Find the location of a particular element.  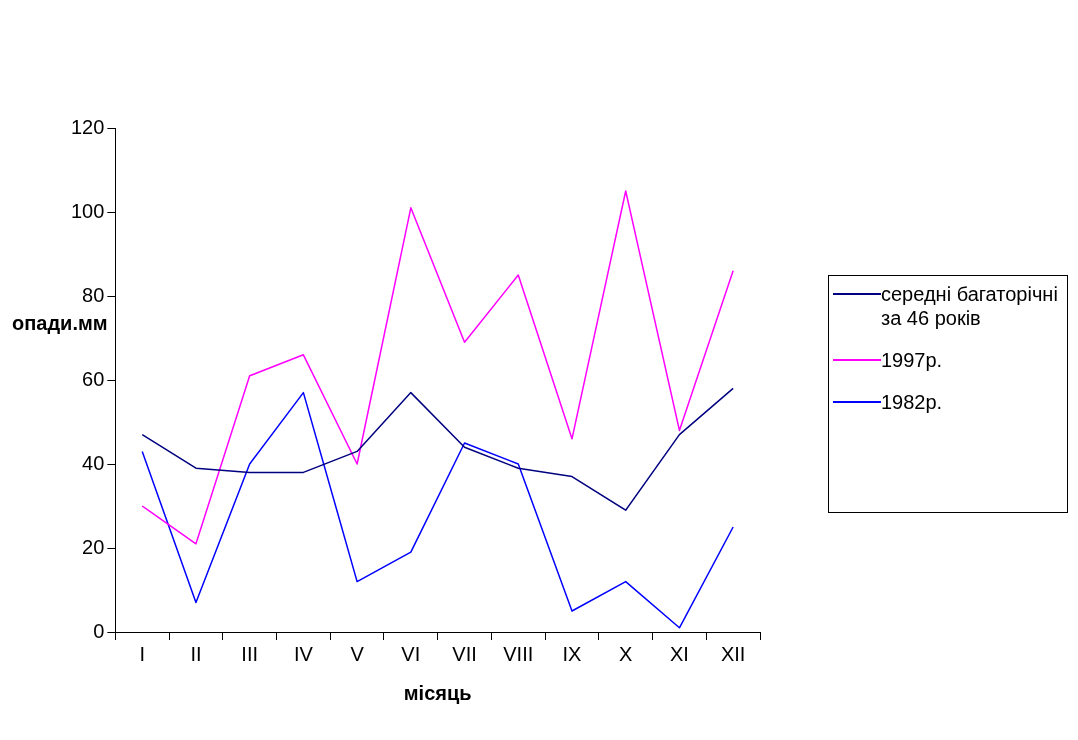

x-tick-label: X is located at coordinates (626, 653).